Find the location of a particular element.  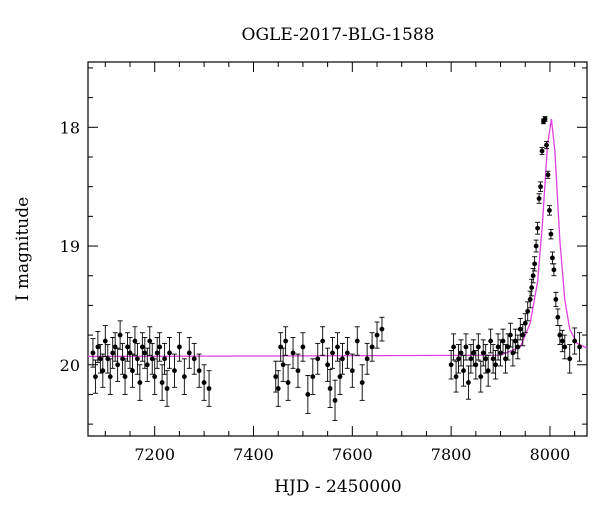

x-axis-label: HJD - 2450000 is located at coordinates (338, 487).